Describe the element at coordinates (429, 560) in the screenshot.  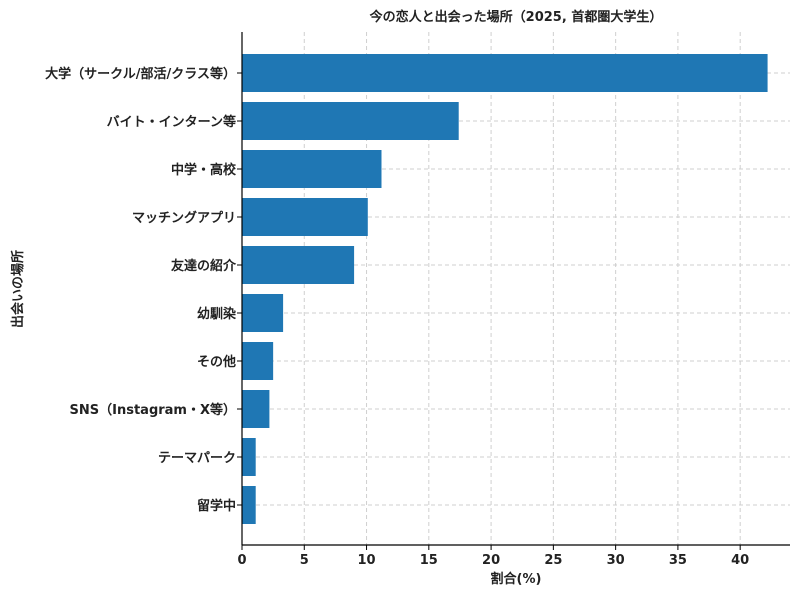
I see `x-tick-label: 15` at that location.